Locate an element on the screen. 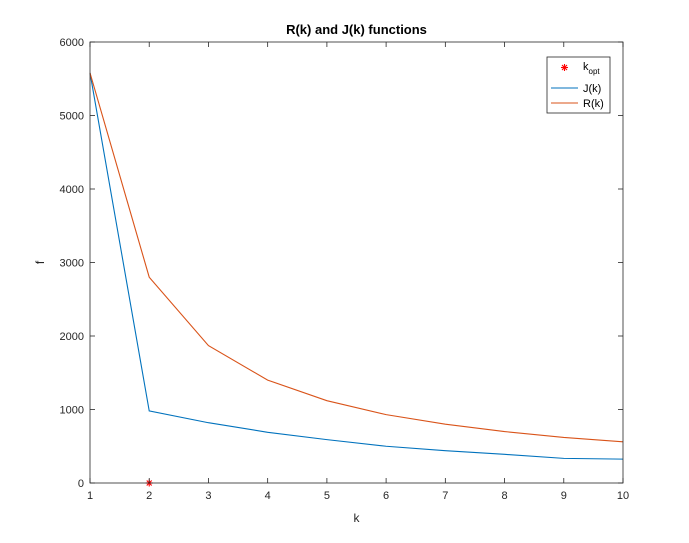  x-tick-label: 5 is located at coordinates (327, 496).